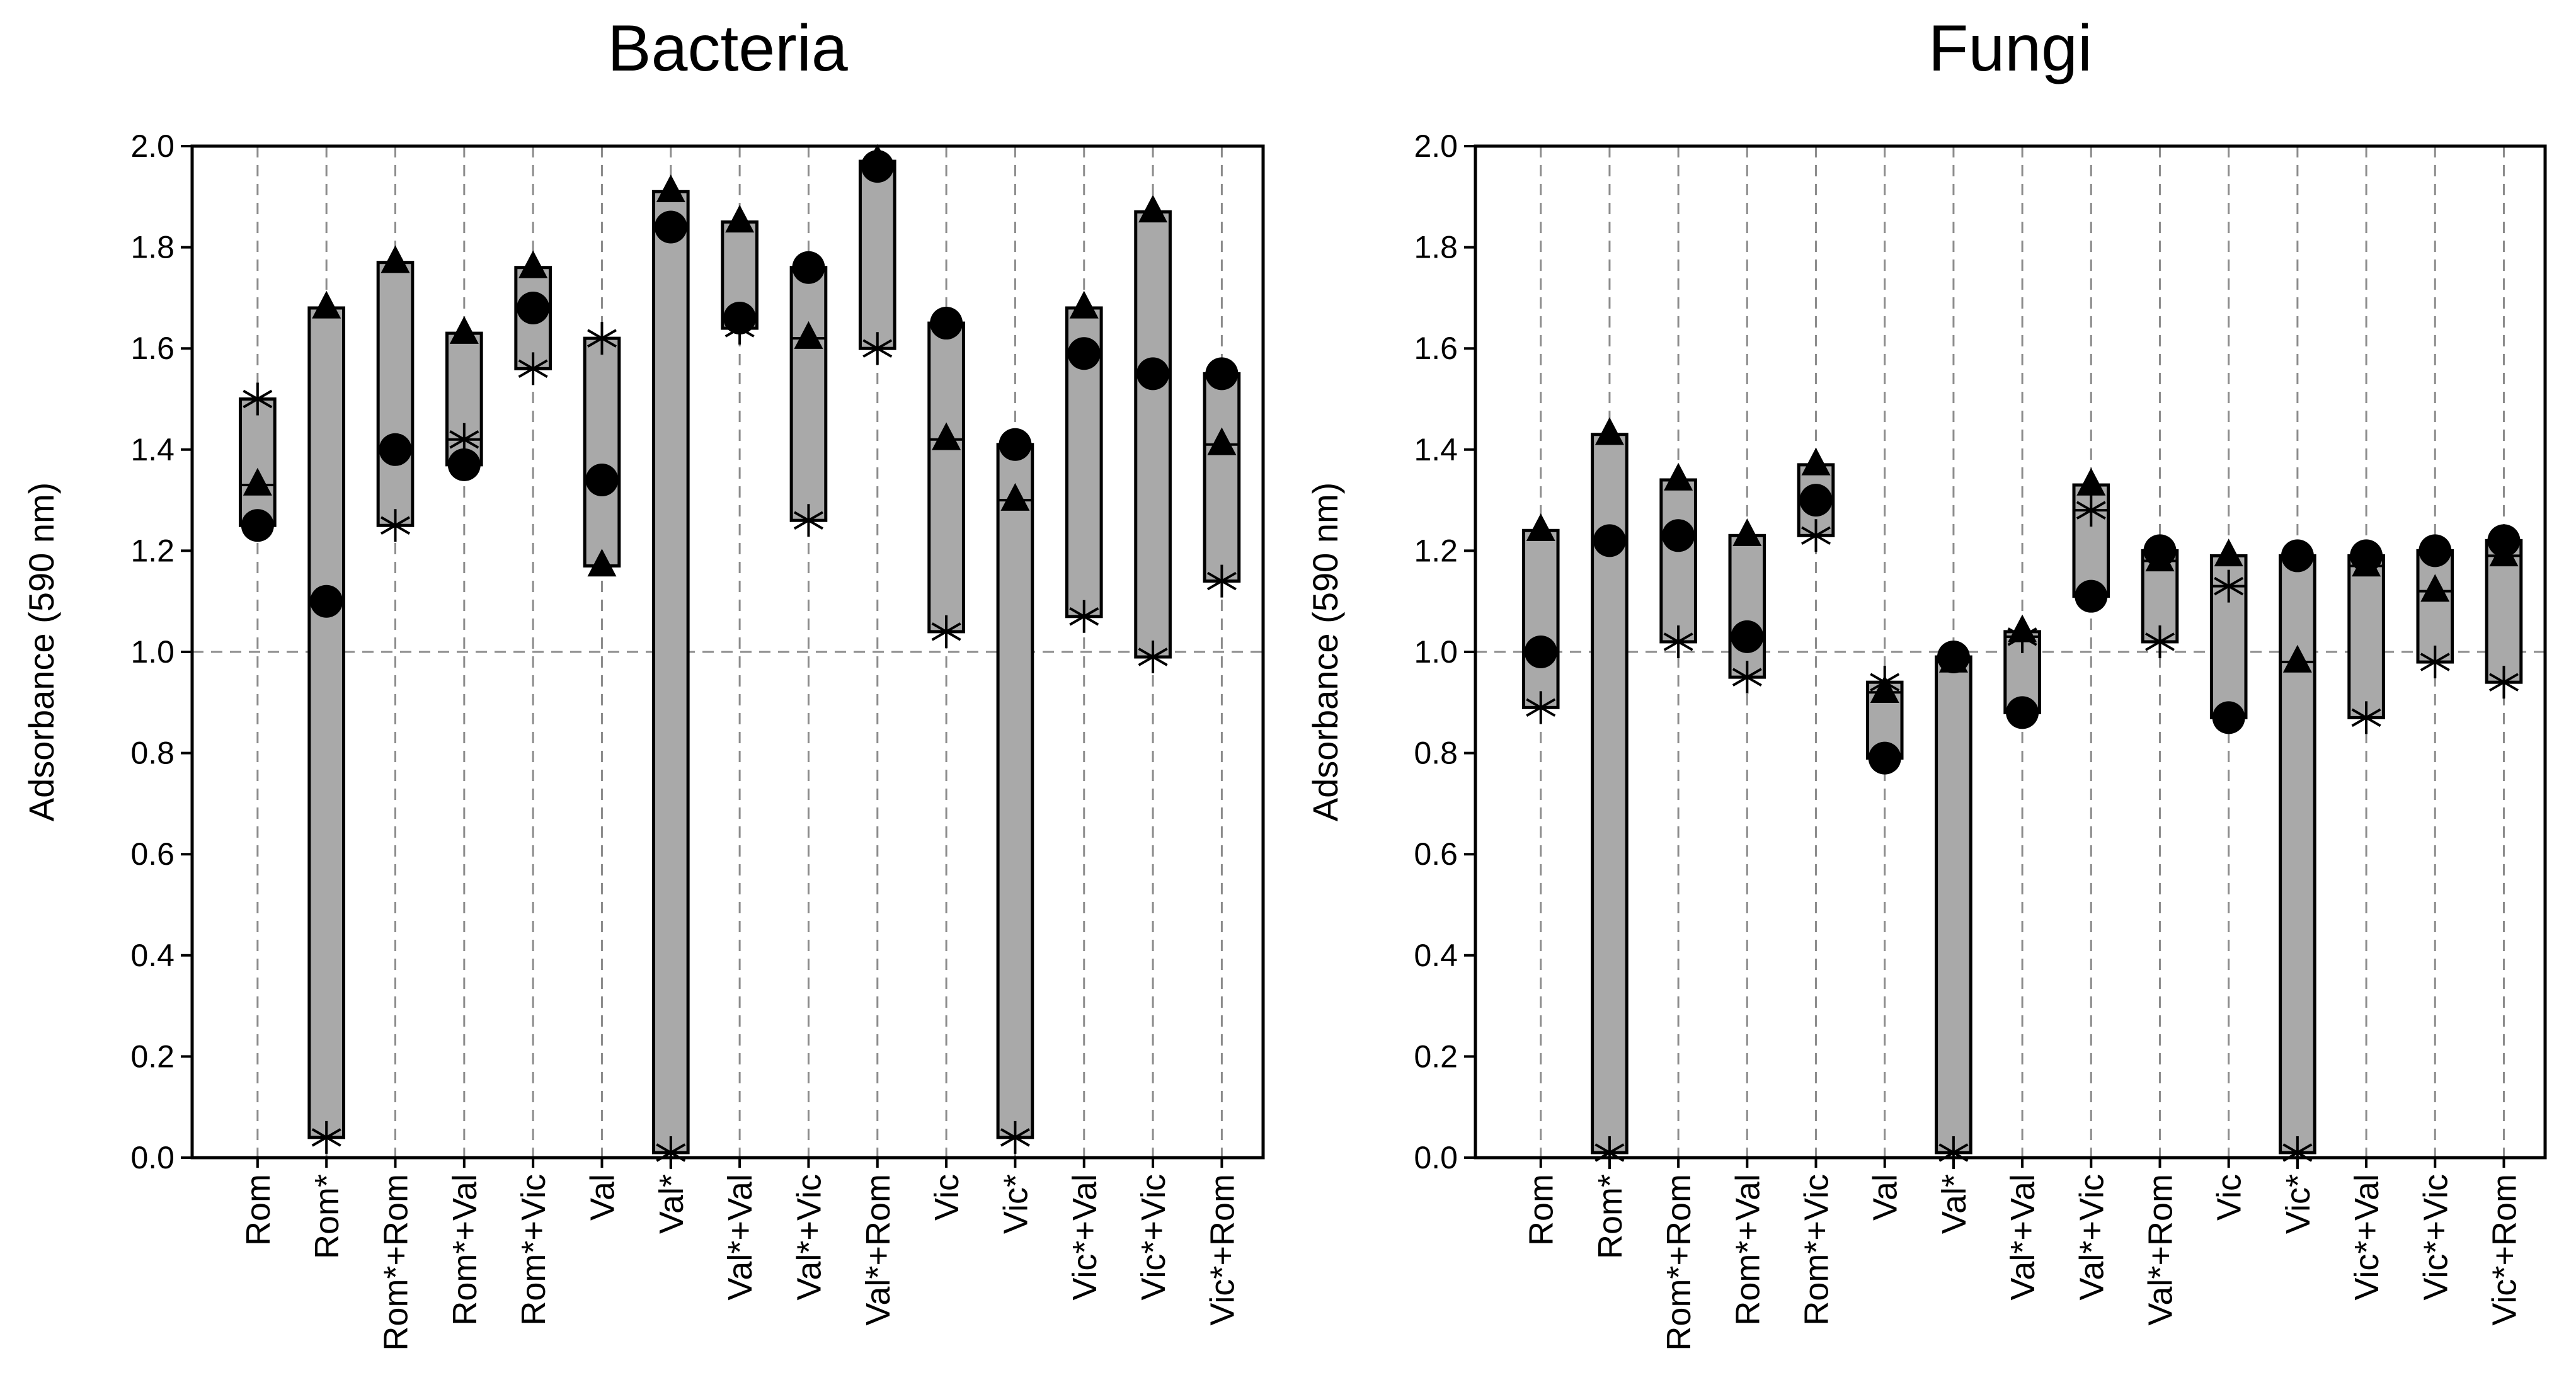 The height and width of the screenshot is (1380, 2576). I want to click on x-tick-label: Val*, so click(1954, 1204).